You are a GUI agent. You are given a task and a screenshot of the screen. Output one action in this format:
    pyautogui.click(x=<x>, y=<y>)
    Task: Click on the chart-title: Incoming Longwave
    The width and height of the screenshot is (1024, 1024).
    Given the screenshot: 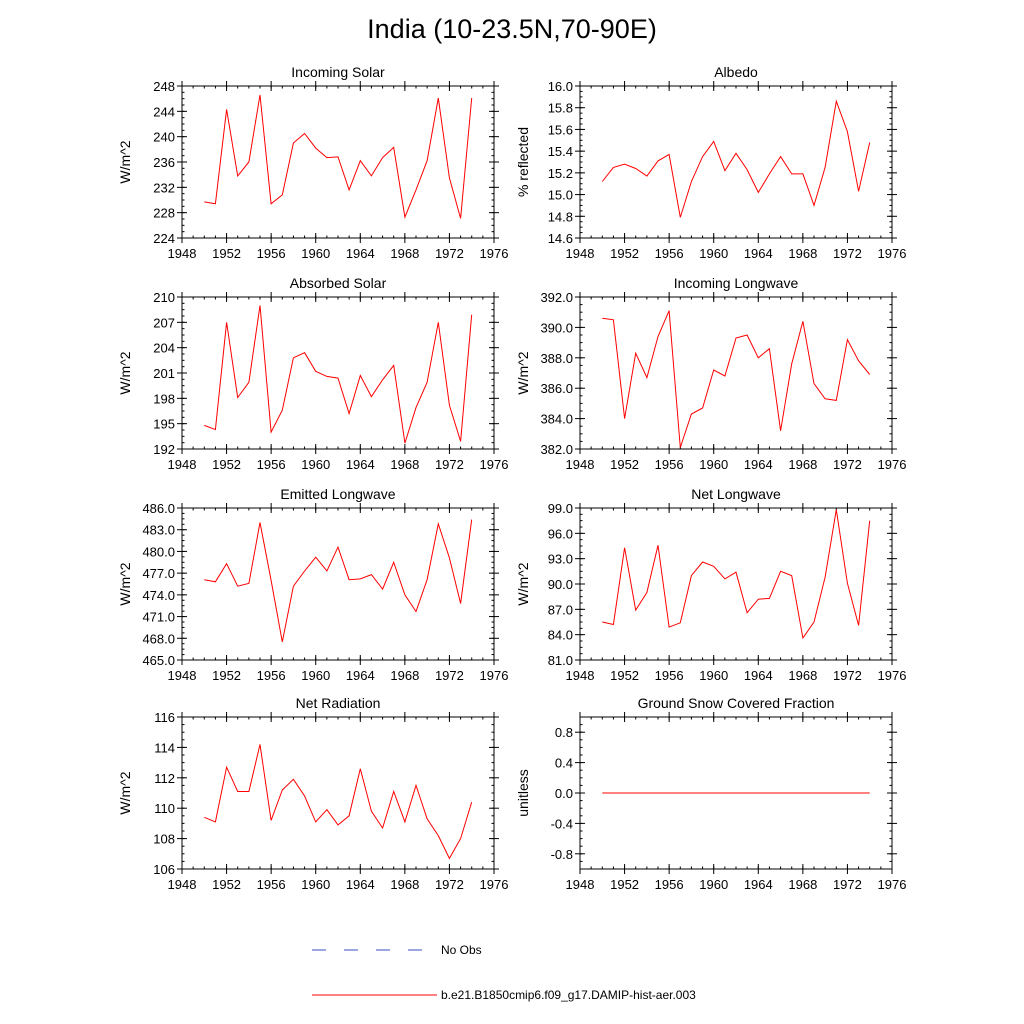 What is the action you would take?
    pyautogui.click(x=736, y=283)
    